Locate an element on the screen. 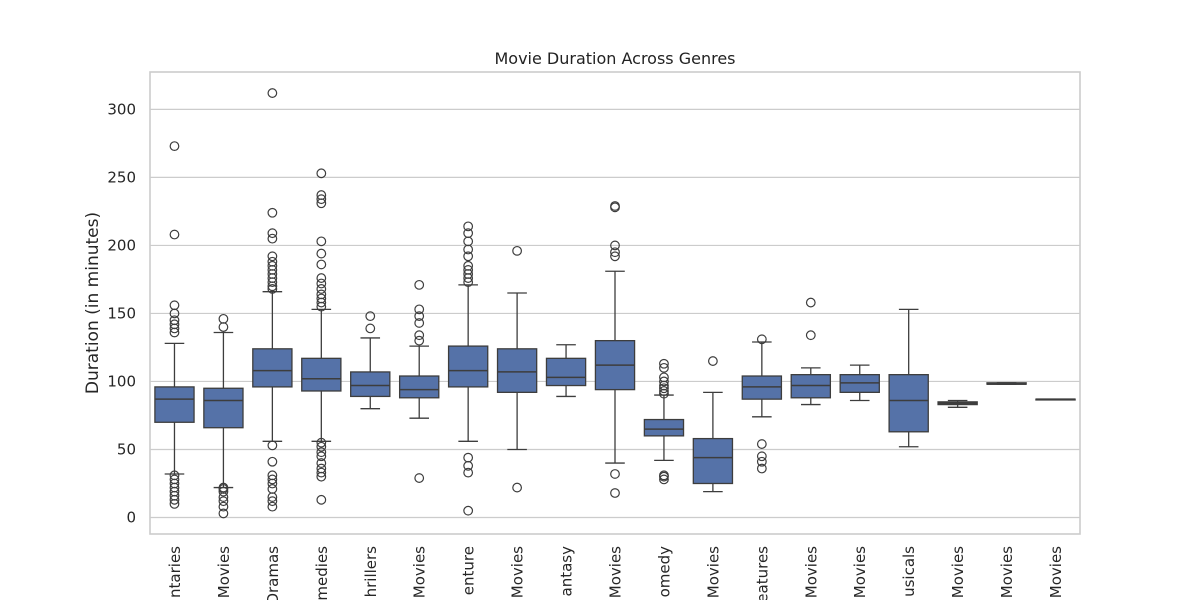 The width and height of the screenshot is (1200, 600). x-tick-label: usicals is located at coordinates (909, 571).